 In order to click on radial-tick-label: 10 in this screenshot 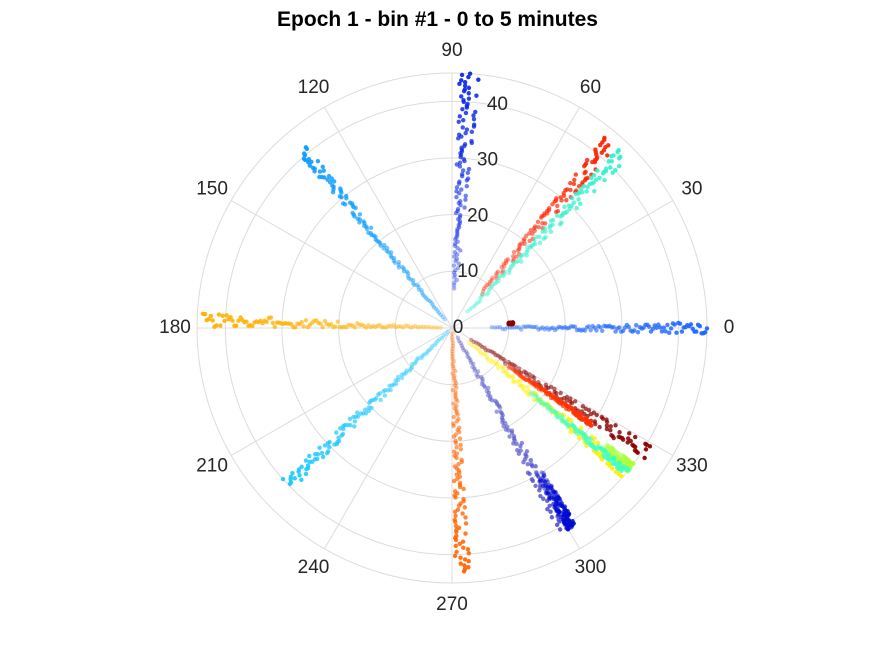, I will do `click(467, 271)`.